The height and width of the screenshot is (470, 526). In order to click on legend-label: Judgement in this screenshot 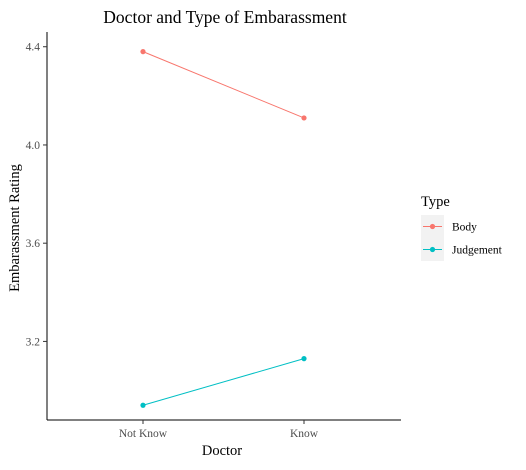, I will do `click(477, 251)`.